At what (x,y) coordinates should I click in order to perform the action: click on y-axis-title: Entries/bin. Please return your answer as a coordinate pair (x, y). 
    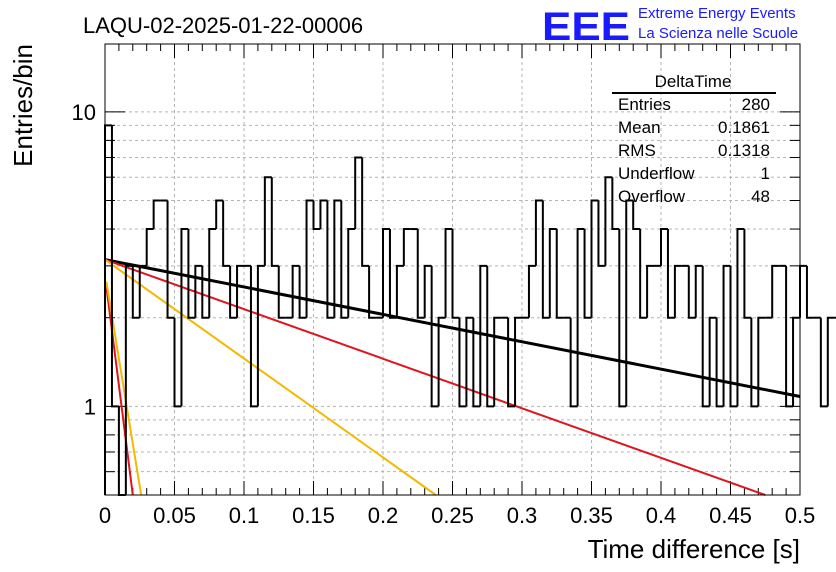
    Looking at the image, I should click on (23, 105).